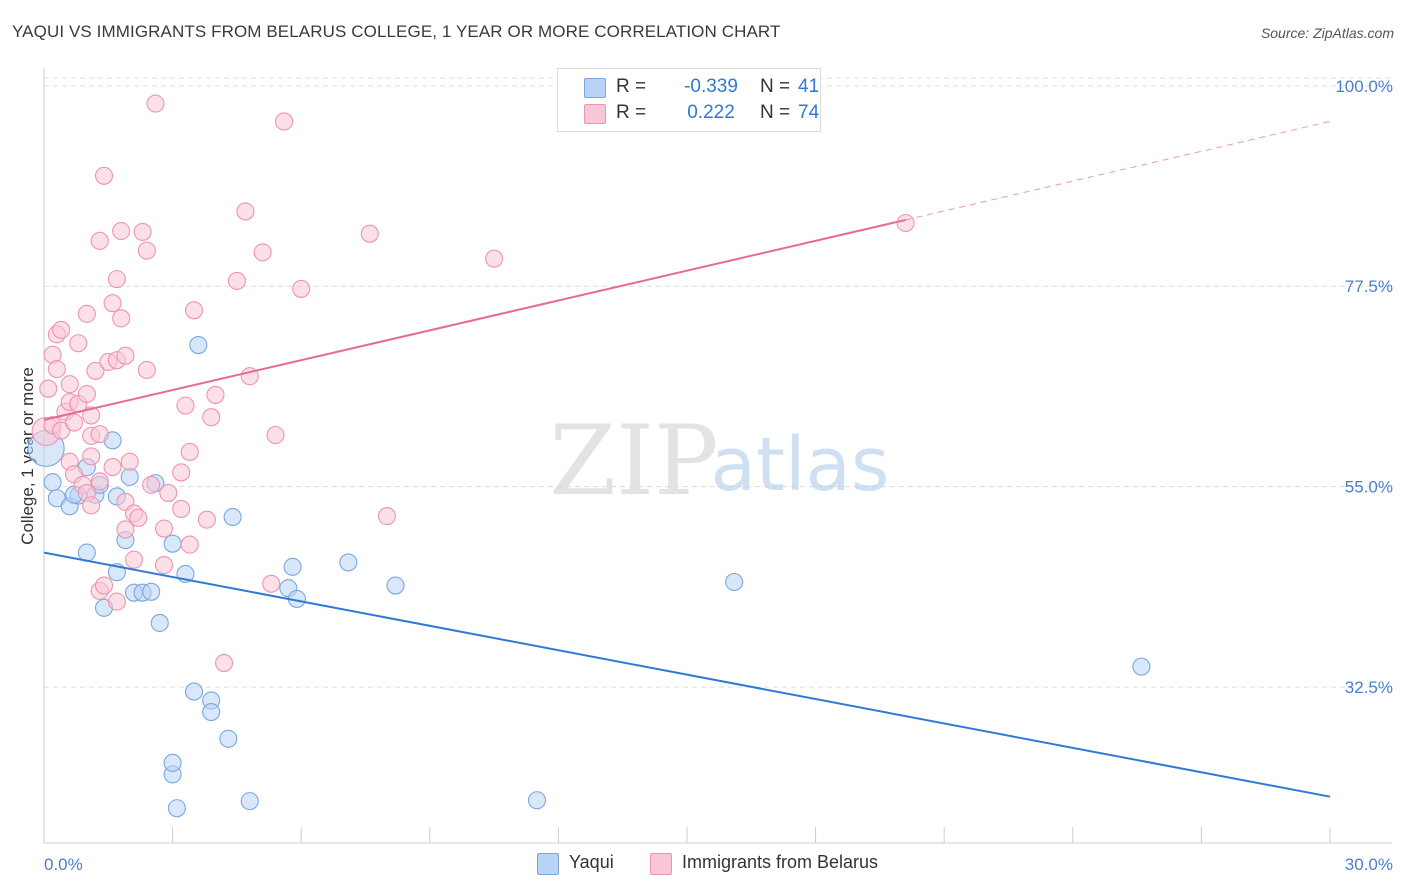 The height and width of the screenshot is (892, 1406). Describe the element at coordinates (1369, 286) in the screenshot. I see `y-tick-label-2: 77.5%` at that location.